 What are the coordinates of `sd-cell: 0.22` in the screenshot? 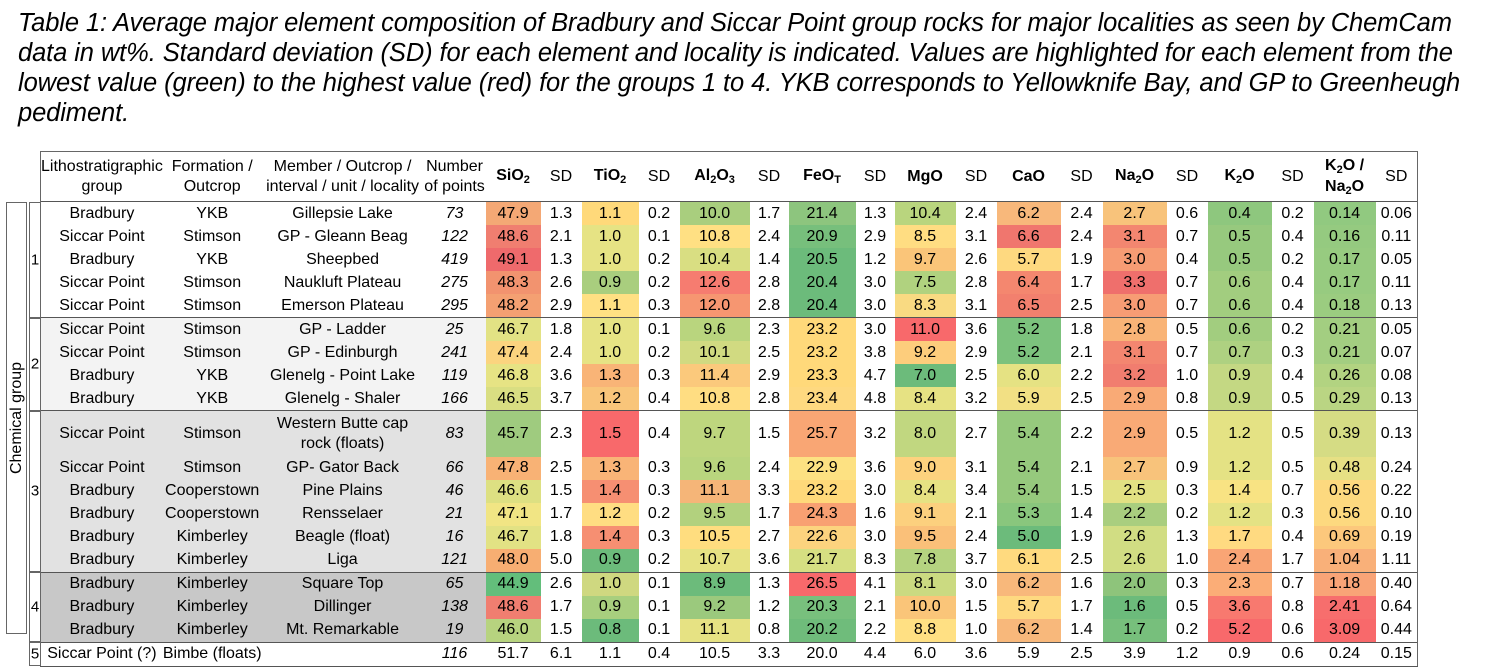 It's located at (1397, 491).